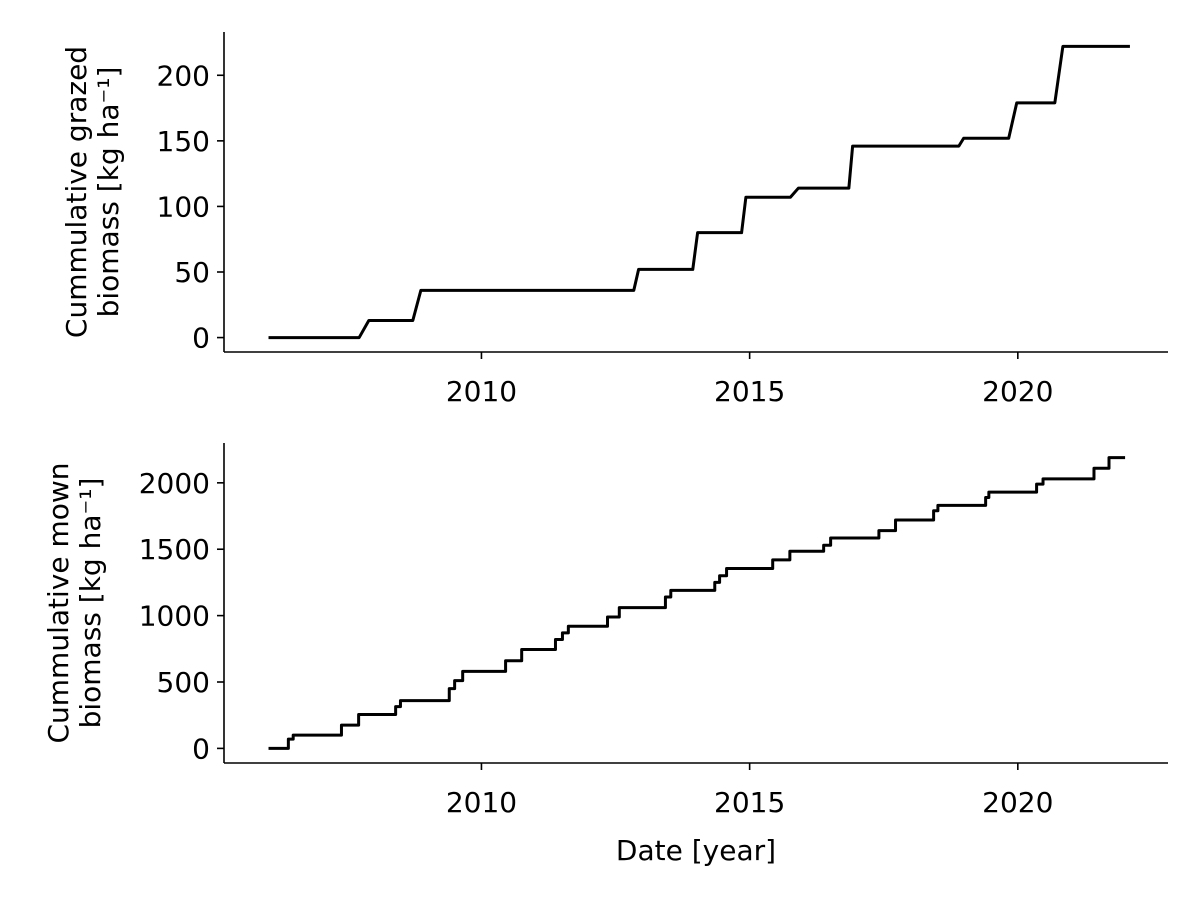 The width and height of the screenshot is (1200, 900). Describe the element at coordinates (76, 192) in the screenshot. I see `y-axis-label: Cummulative grazed` at that location.